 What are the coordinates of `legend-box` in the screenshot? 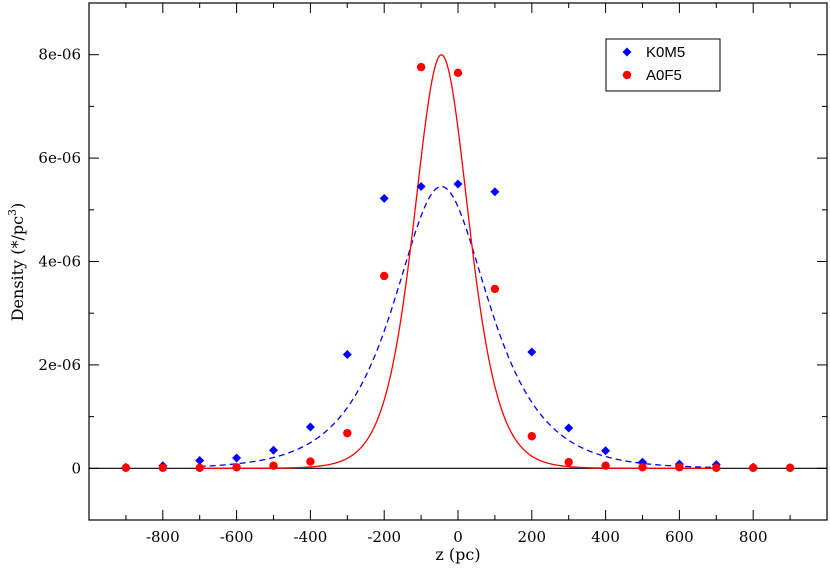 It's located at (663, 65).